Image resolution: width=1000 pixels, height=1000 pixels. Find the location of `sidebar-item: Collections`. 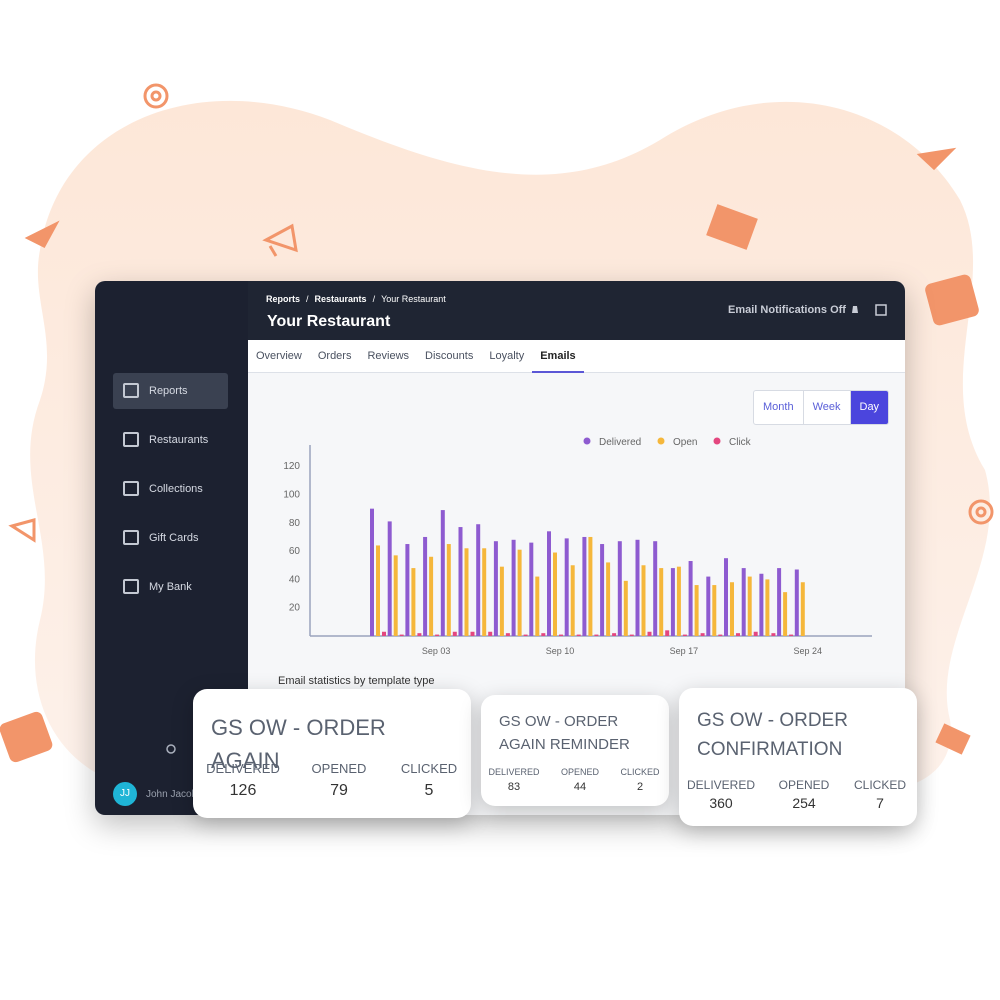

sidebar-item: Collections is located at coordinates (170, 489).